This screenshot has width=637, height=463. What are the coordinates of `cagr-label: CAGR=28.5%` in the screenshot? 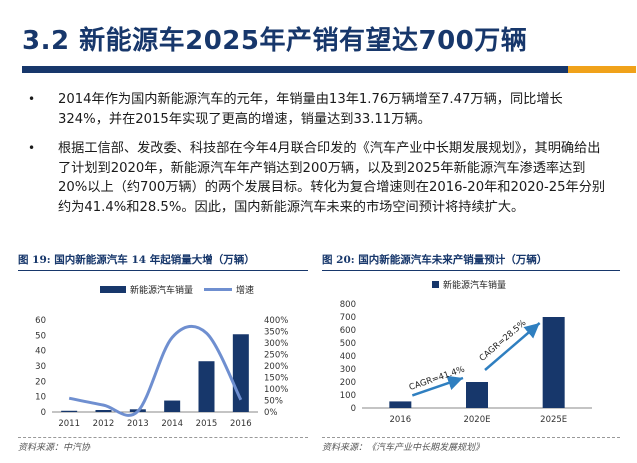 It's located at (503, 341).